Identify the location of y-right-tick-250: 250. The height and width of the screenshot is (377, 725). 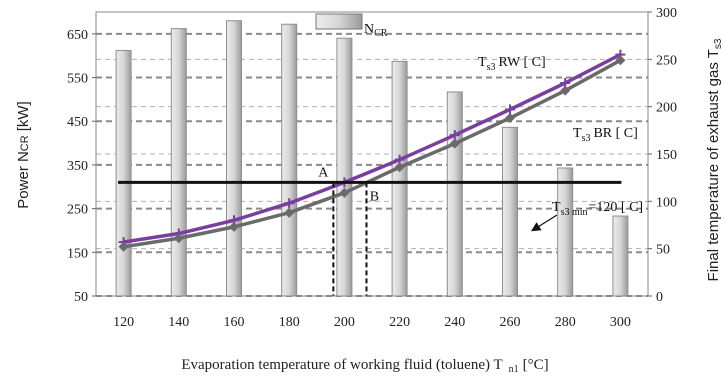
(666, 60).